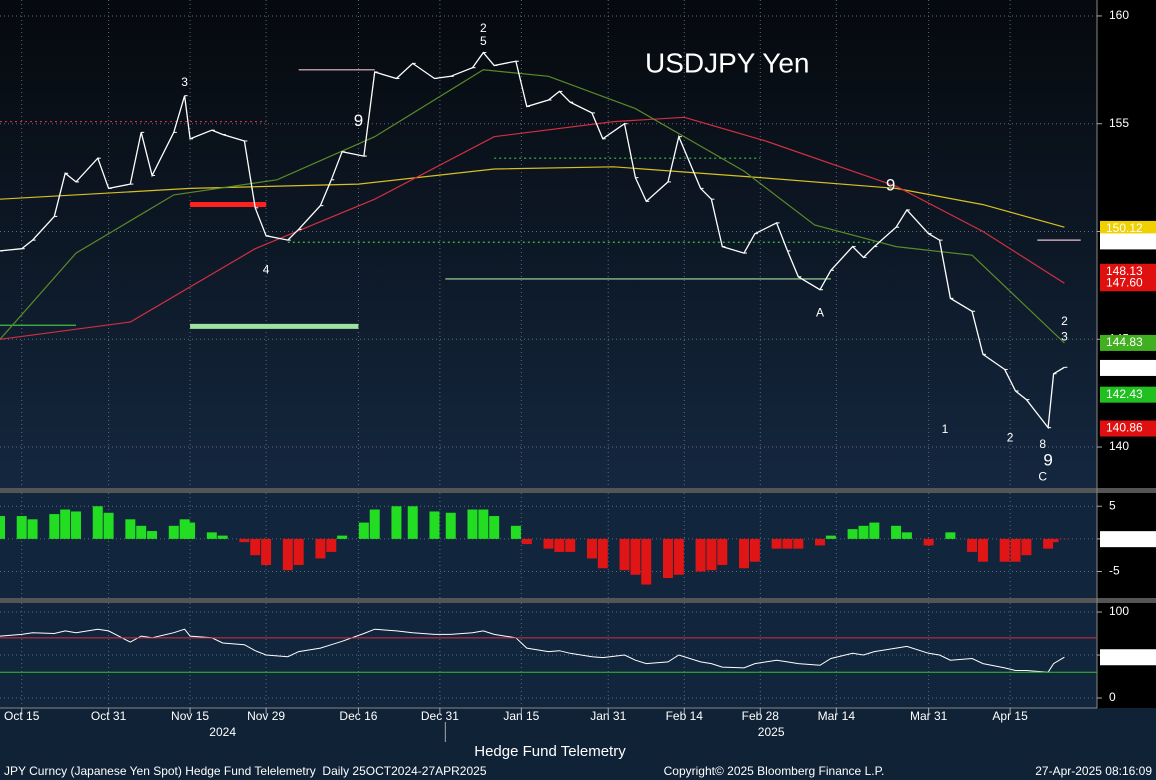 The height and width of the screenshot is (780, 1156). Describe the element at coordinates (929, 716) in the screenshot. I see `x-tick-label: Mar 31` at that location.